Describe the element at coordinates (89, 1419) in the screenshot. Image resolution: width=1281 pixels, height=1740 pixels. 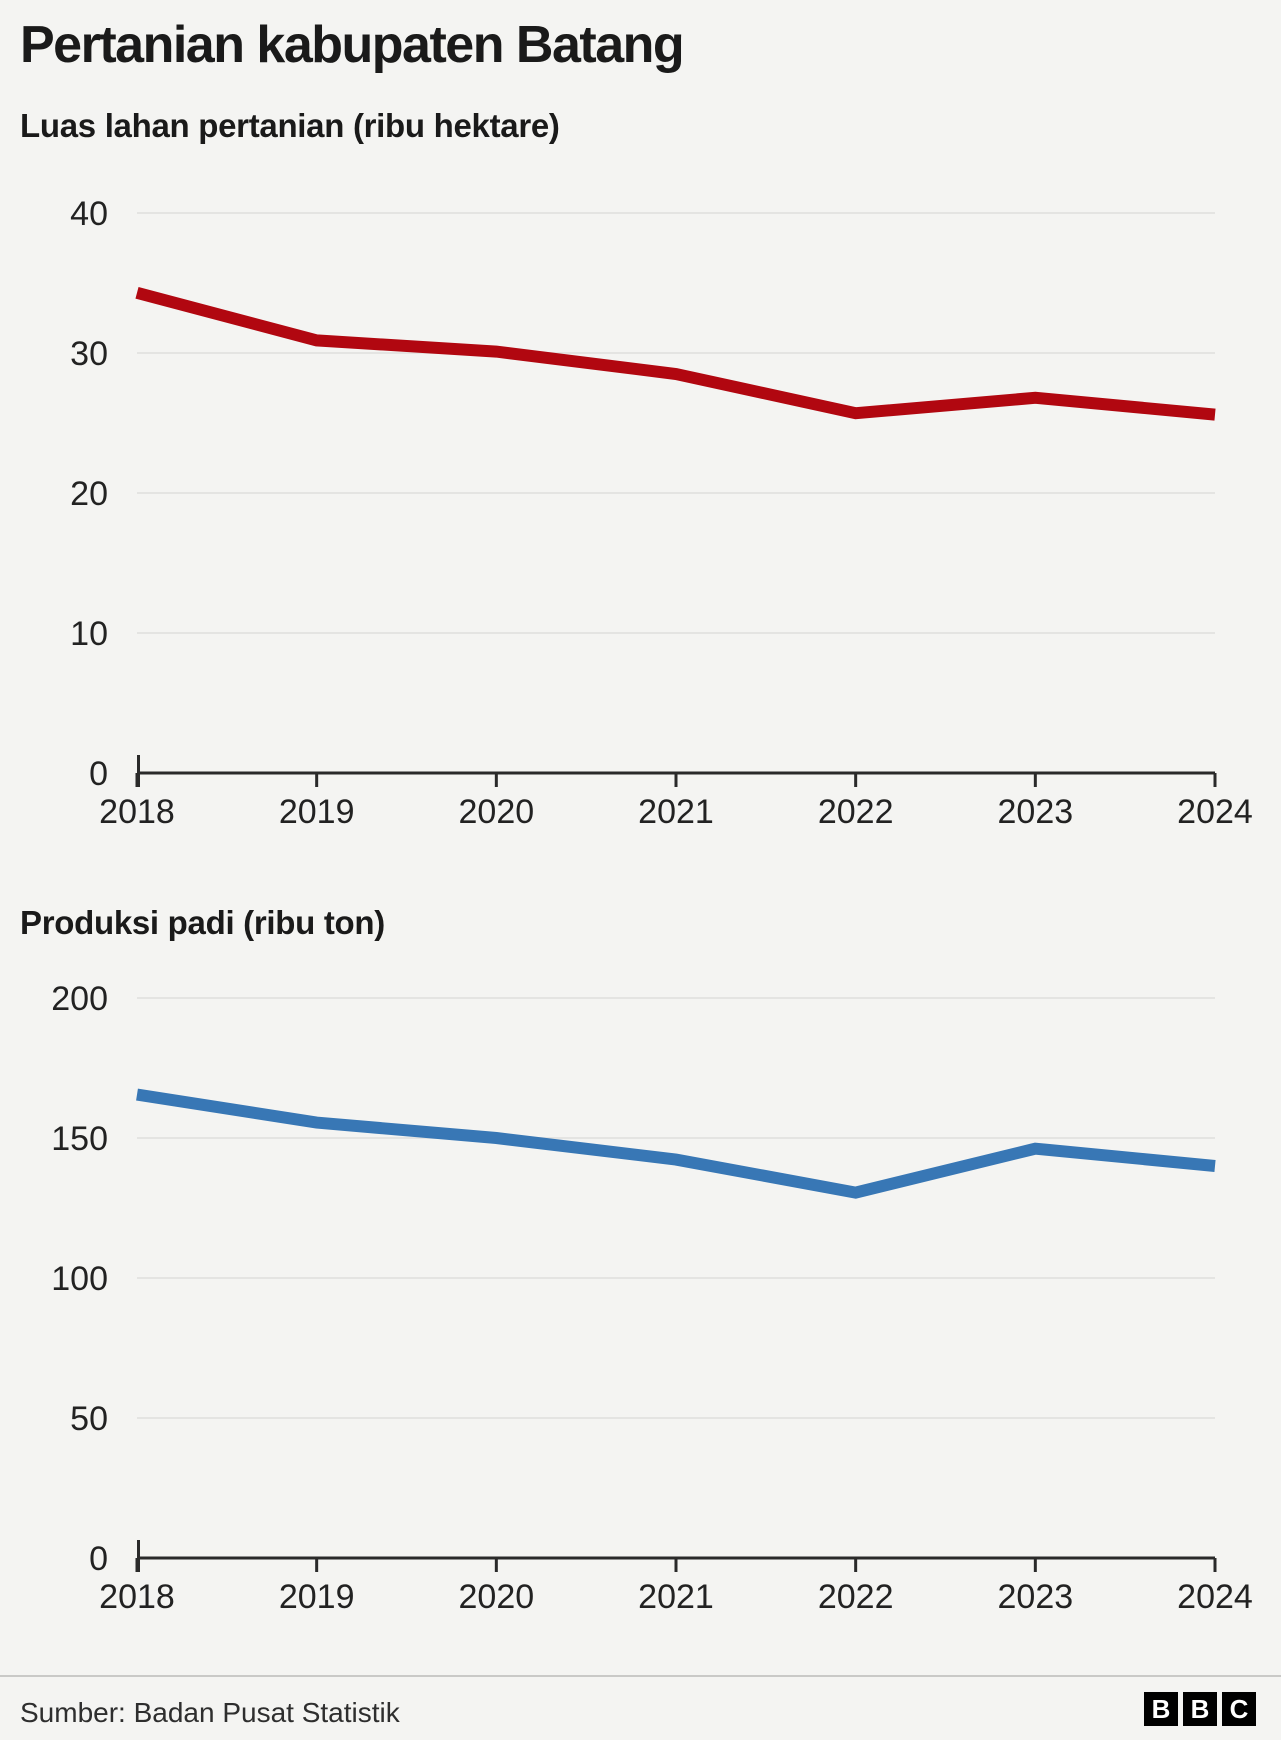
I see `y-tick-label: 50` at that location.